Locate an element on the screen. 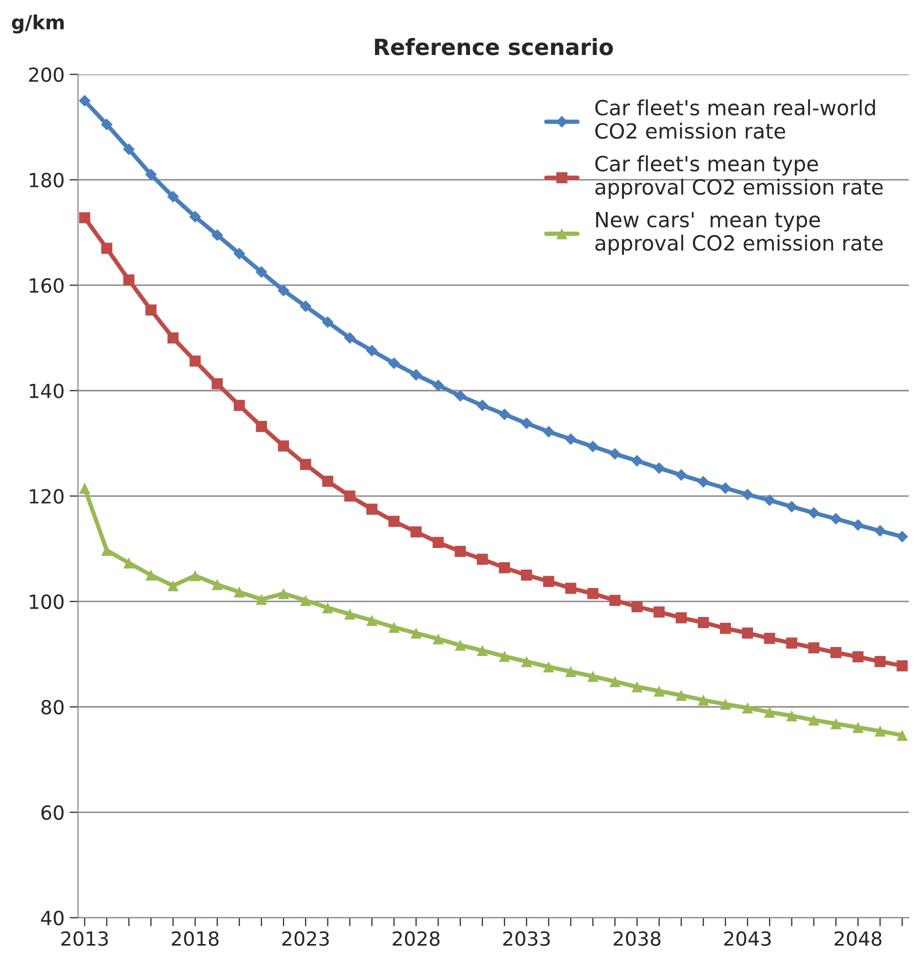 The height and width of the screenshot is (966, 918). y-tick-label: 80 is located at coordinates (52, 707).